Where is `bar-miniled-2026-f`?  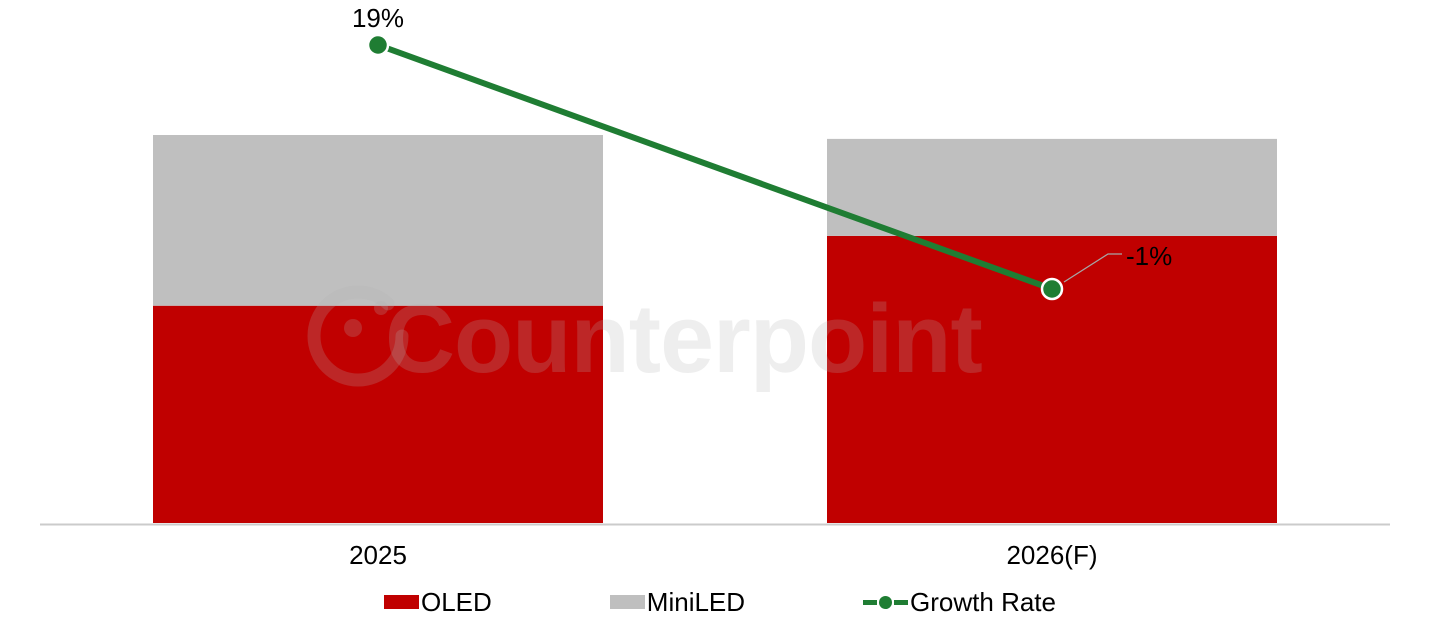 bar-miniled-2026-f is located at coordinates (1052, 187).